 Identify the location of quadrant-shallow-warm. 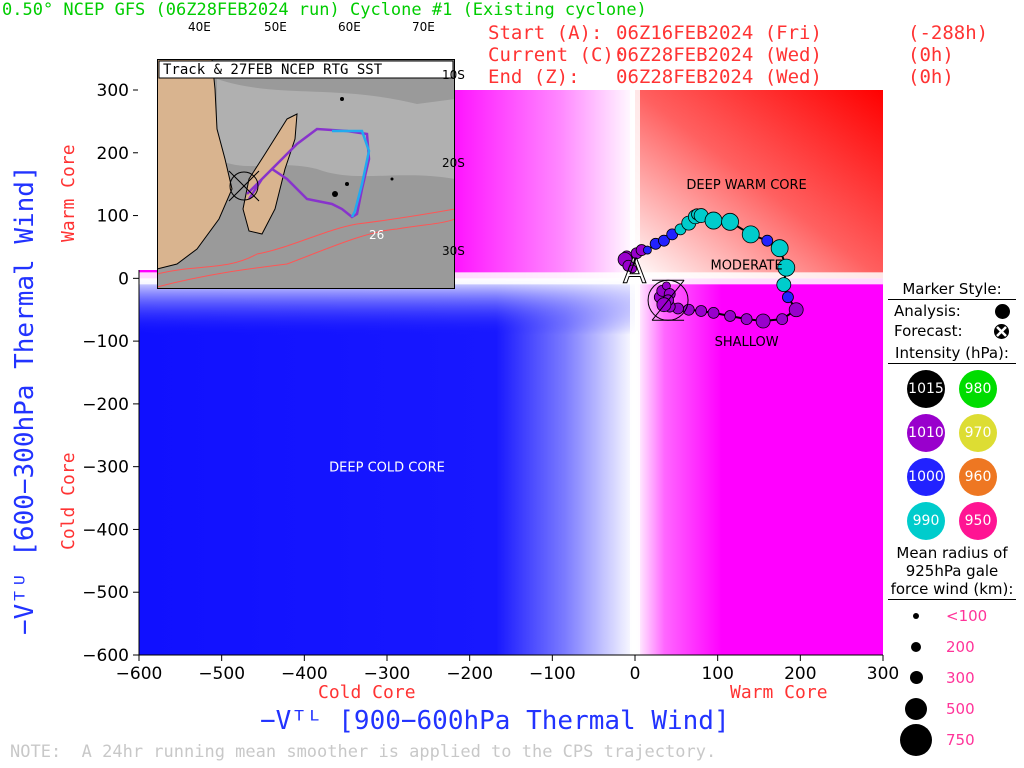
(759, 466).